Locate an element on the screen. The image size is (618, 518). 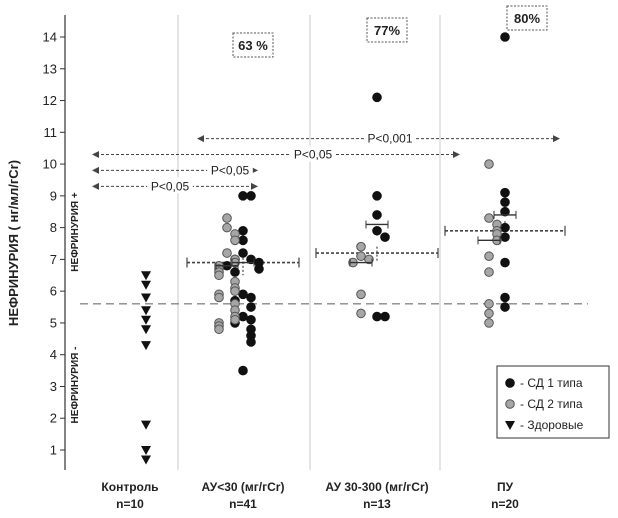
y-tick-label-4: 4 is located at coordinates (53, 354).